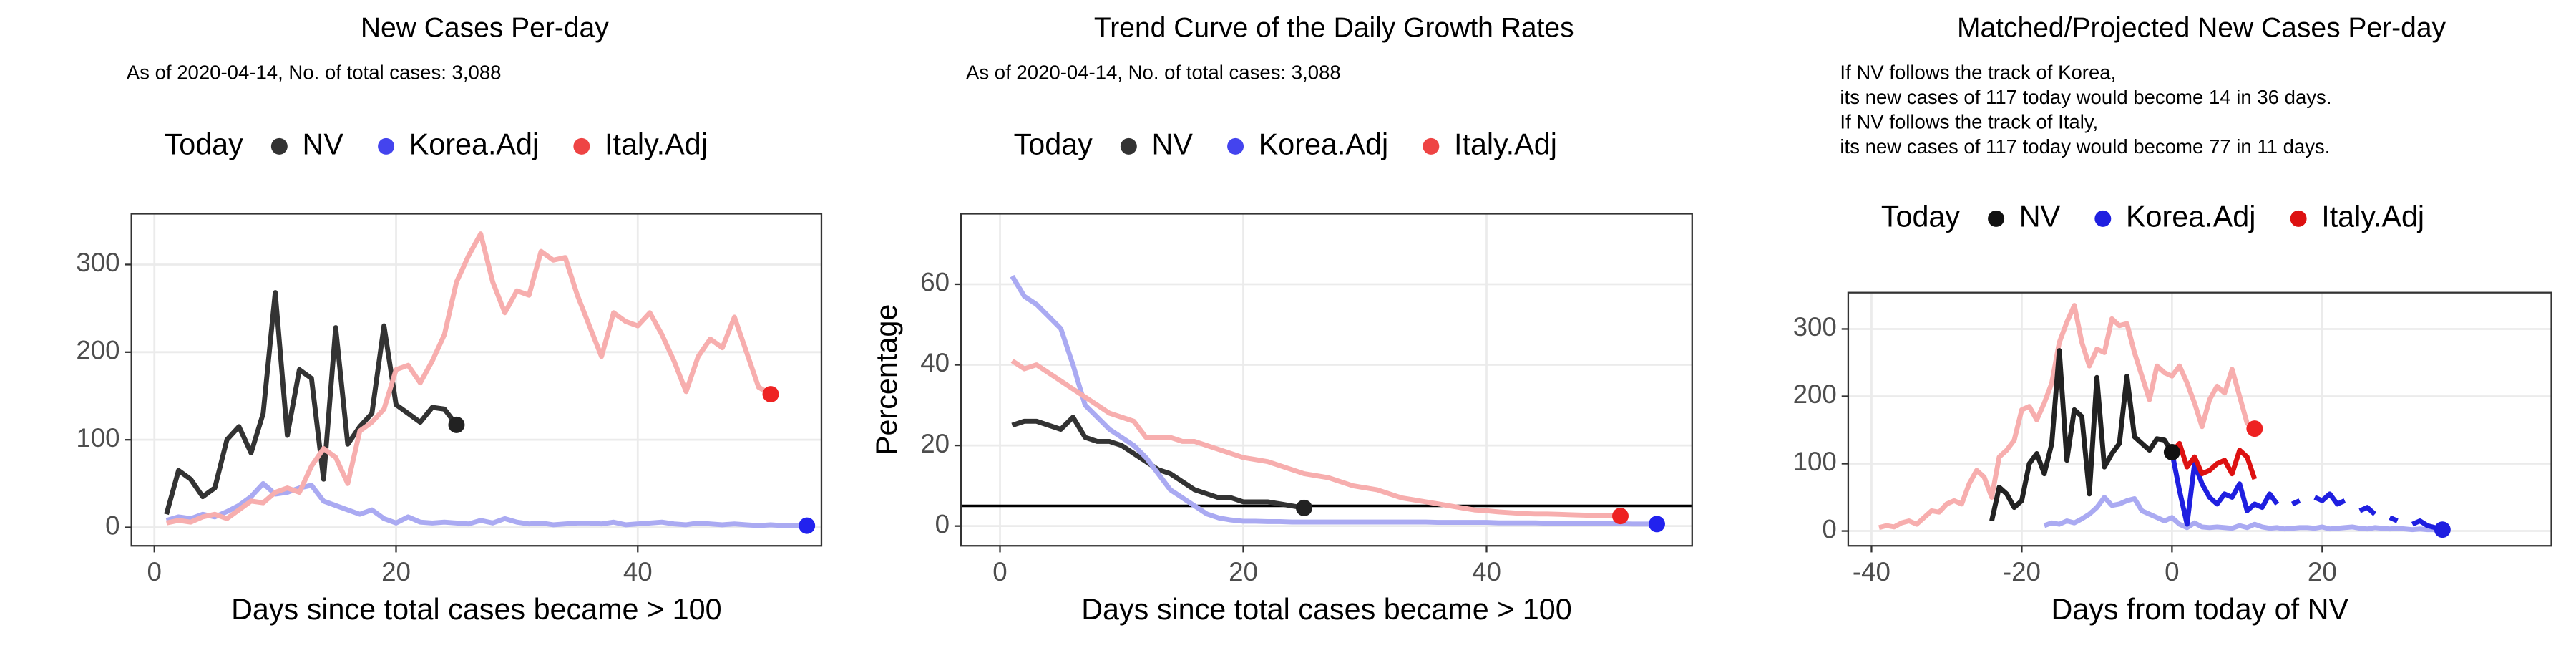 The image size is (2576, 648). Describe the element at coordinates (935, 443) in the screenshot. I see `y-tick-label: 20` at that location.